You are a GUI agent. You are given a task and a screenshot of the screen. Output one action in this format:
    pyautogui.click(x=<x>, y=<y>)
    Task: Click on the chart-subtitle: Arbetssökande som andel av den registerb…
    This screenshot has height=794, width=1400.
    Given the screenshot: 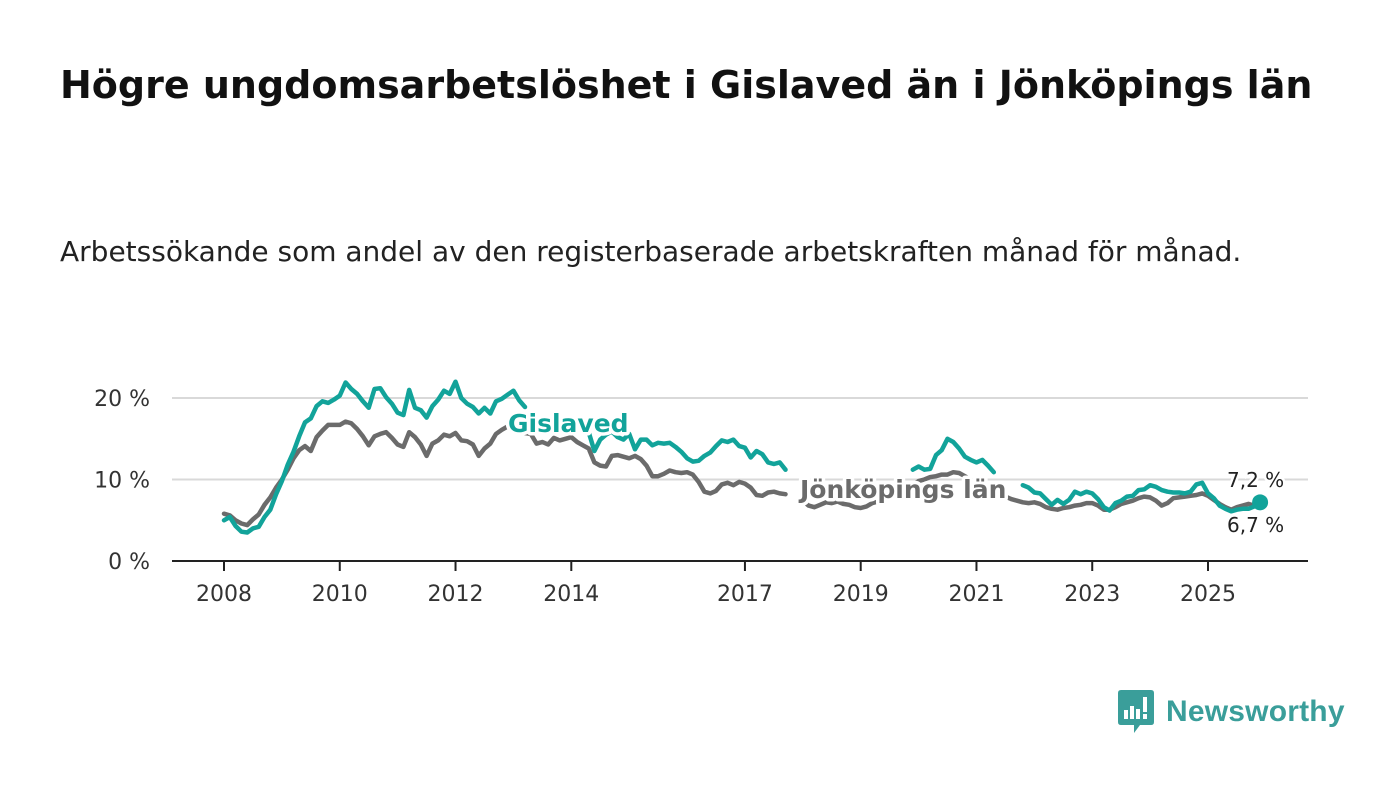 What is the action you would take?
    pyautogui.click(x=651, y=251)
    